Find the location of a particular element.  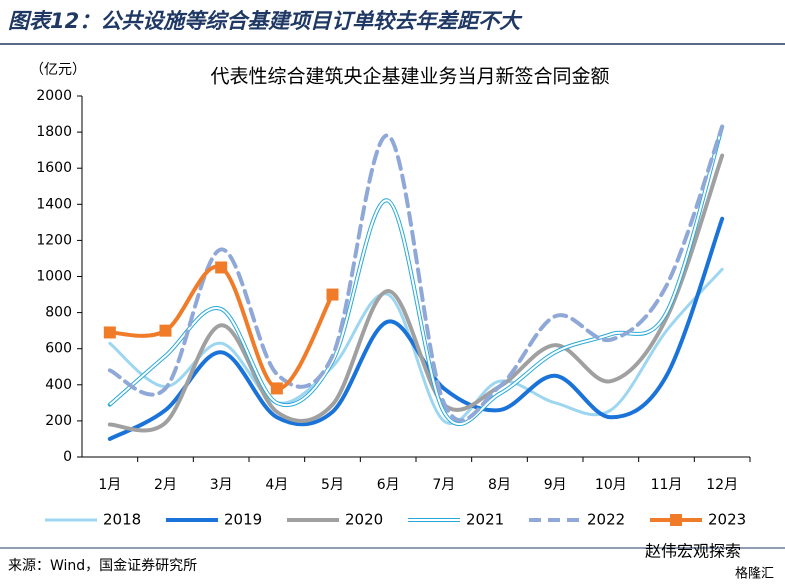

y-tick-label: 1800 is located at coordinates (54, 132).